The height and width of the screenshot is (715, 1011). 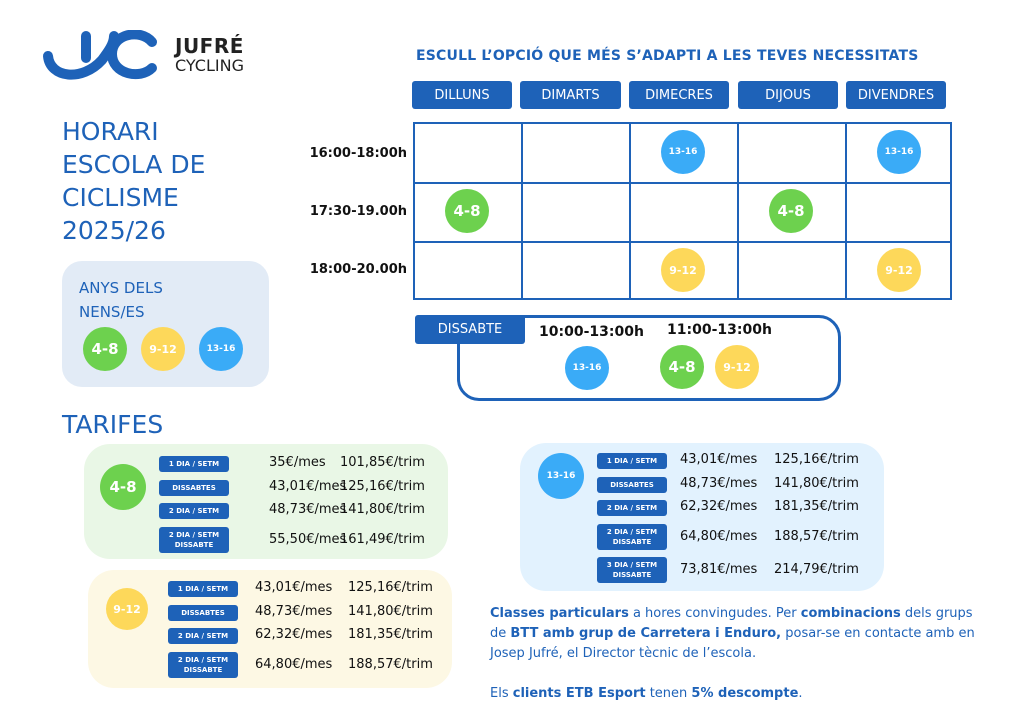 What do you see at coordinates (382, 462) in the screenshot?
I see `quarterly-price: 101,85€/trim` at bounding box center [382, 462].